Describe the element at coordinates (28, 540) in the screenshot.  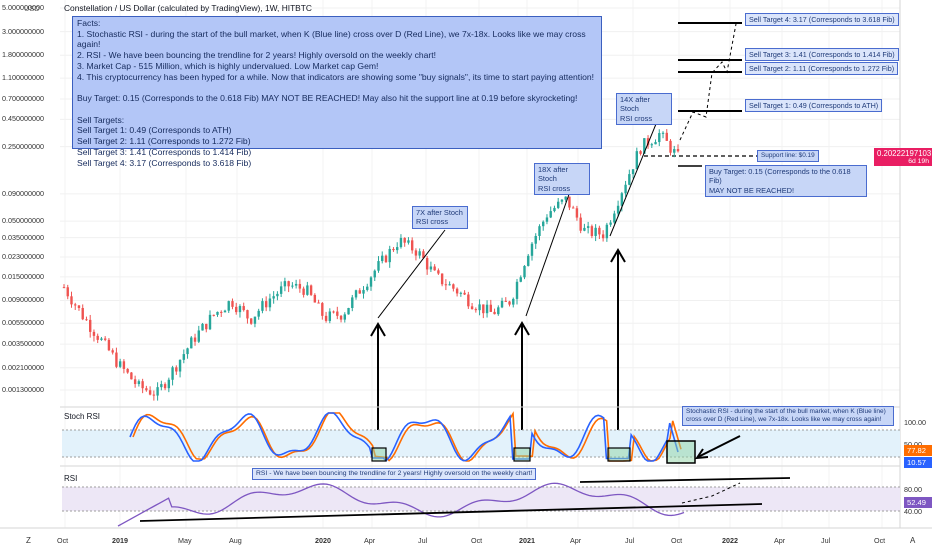
I see `timezone-icon: Z` at that location.